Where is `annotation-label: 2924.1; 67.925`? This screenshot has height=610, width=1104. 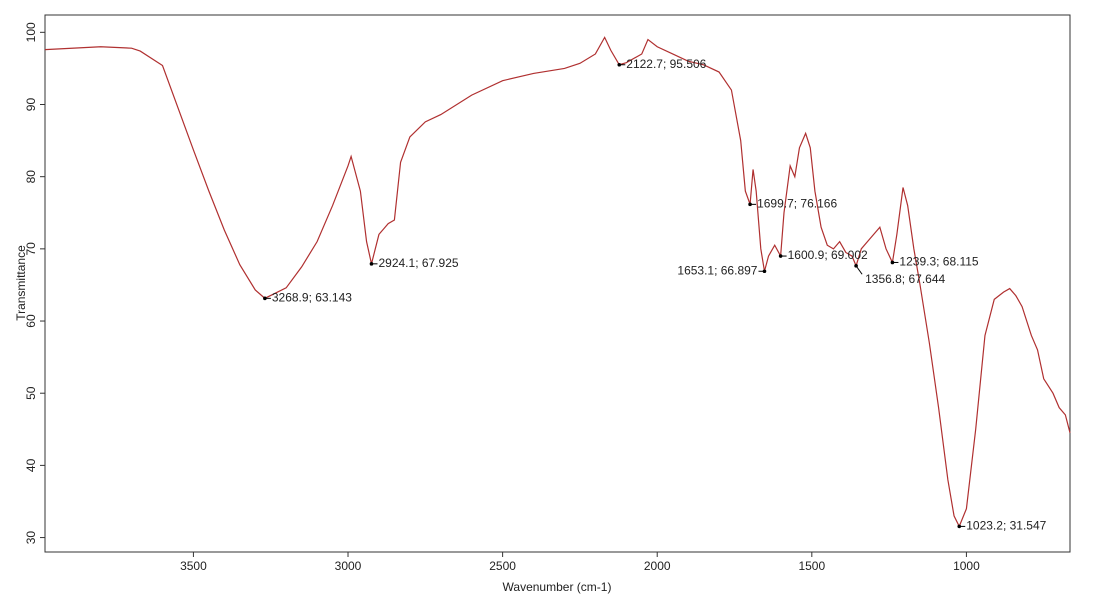 annotation-label: 2924.1; 67.925 is located at coordinates (418, 263).